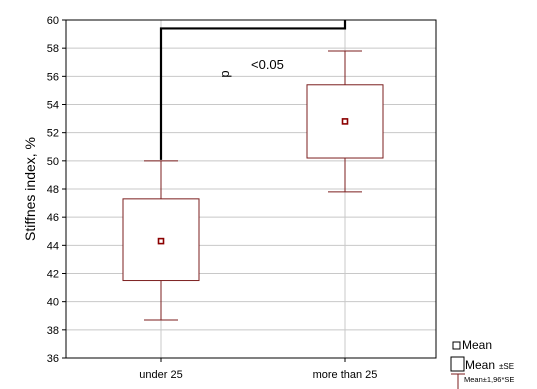  I want to click on y-tick-label: 44, so click(53, 246).